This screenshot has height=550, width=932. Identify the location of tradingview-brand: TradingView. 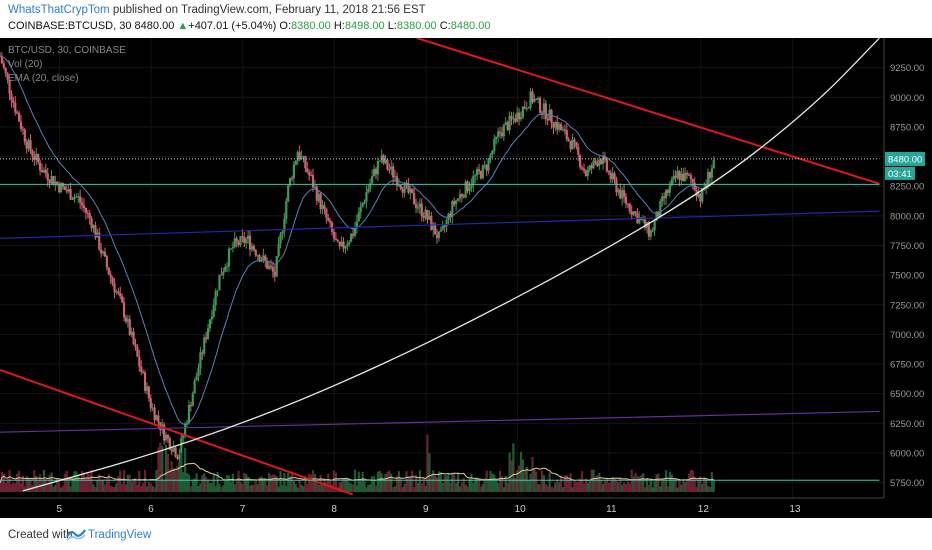
(120, 535).